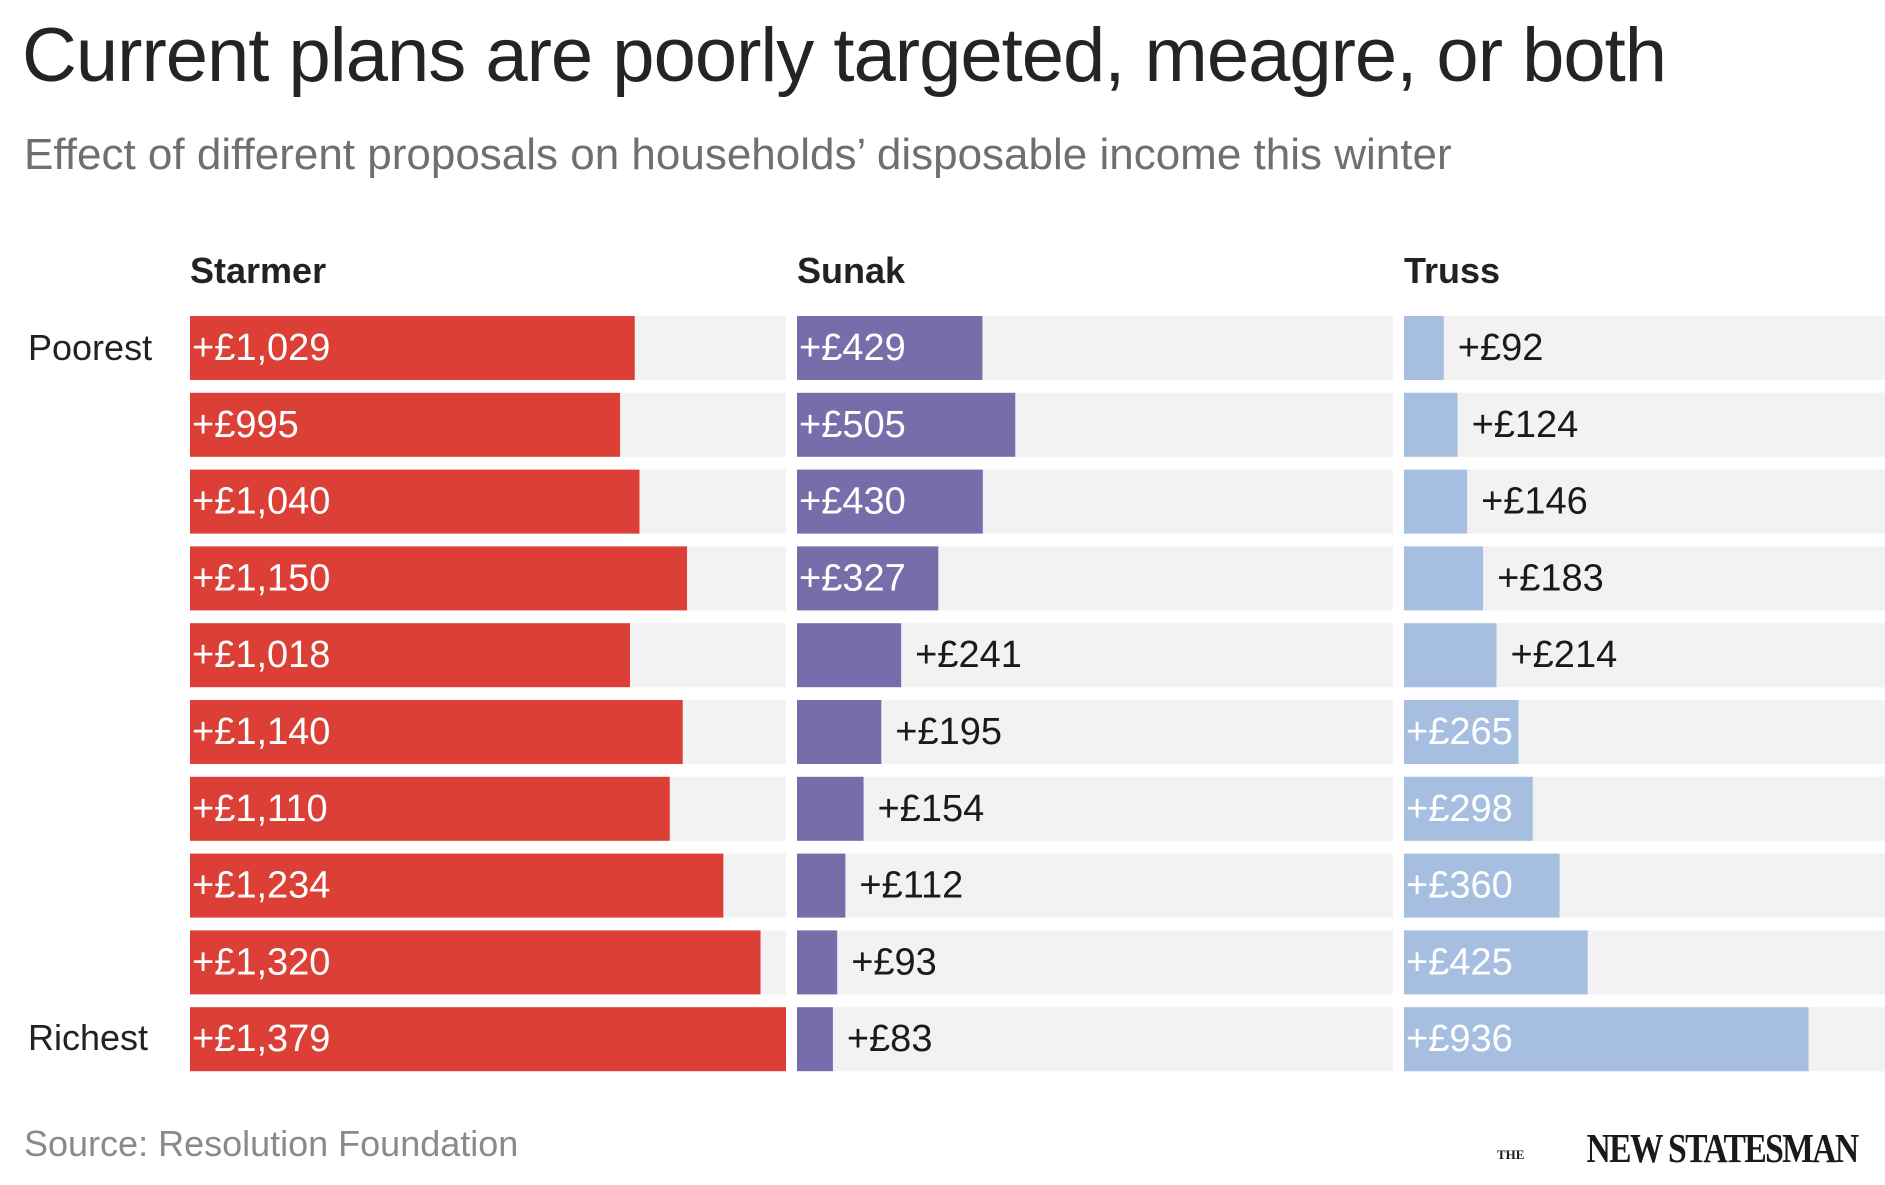  What do you see at coordinates (1459, 962) in the screenshot?
I see `truss-value-label-9: +£425` at bounding box center [1459, 962].